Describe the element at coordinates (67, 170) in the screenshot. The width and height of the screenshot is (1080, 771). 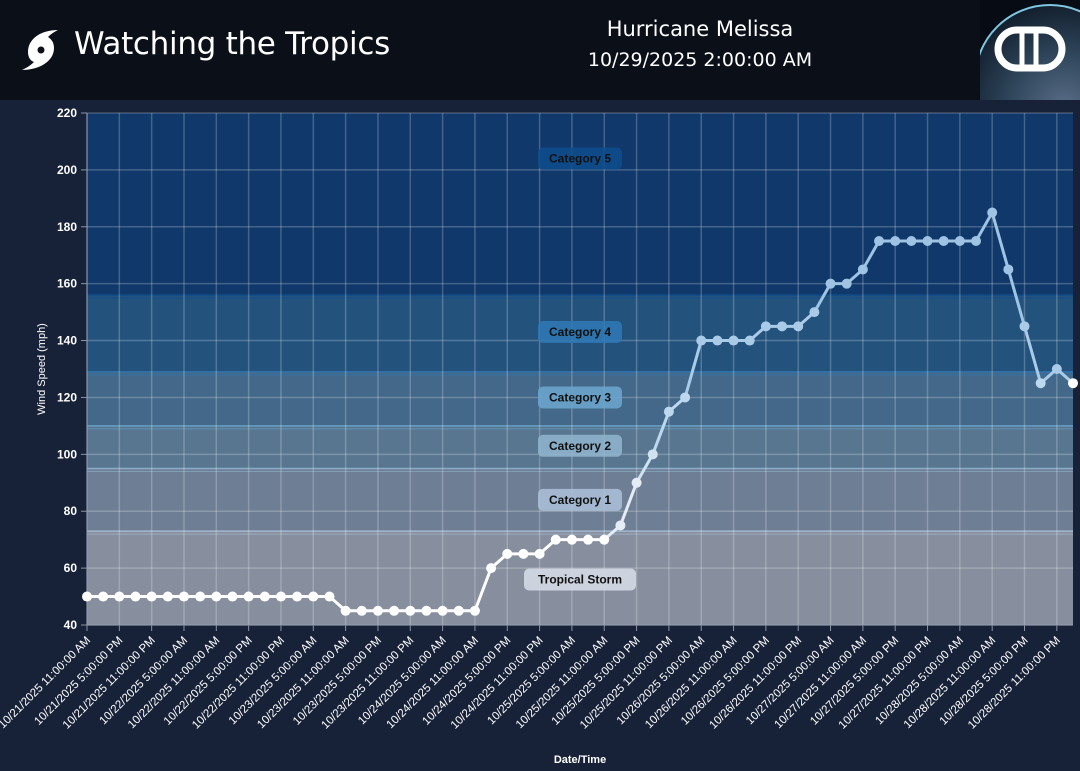
I see `y-tick-label: 200` at that location.